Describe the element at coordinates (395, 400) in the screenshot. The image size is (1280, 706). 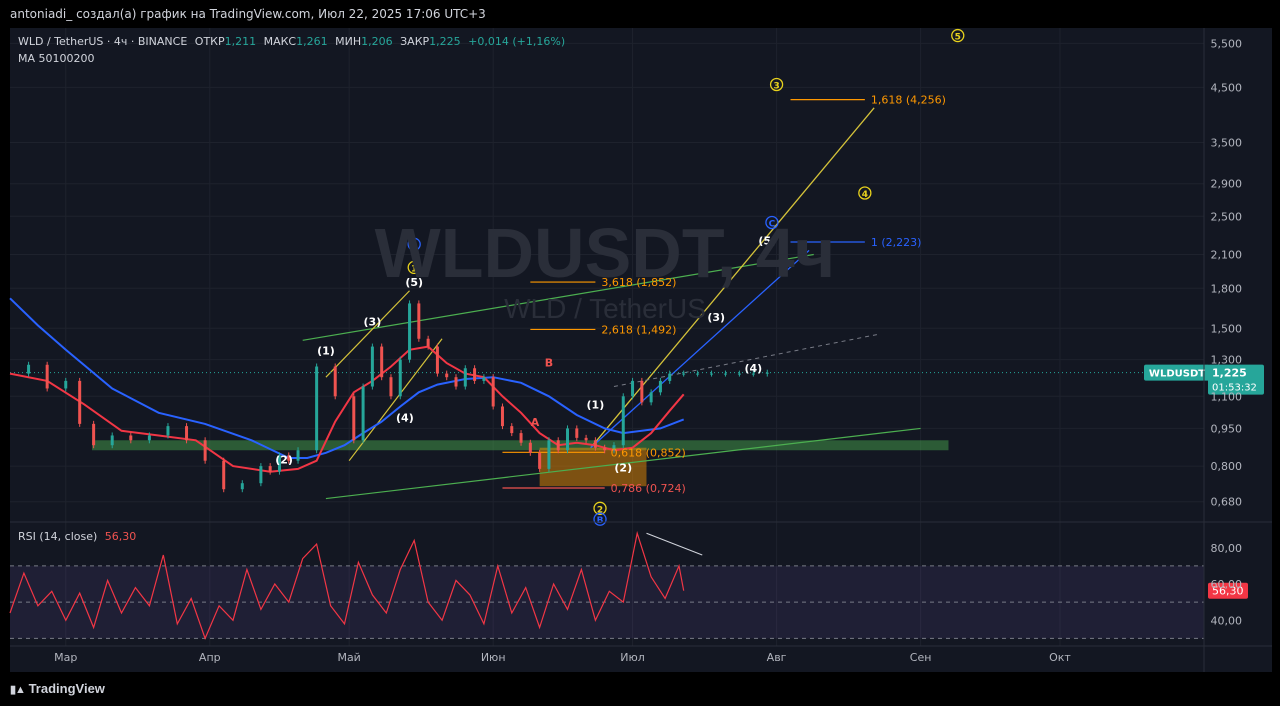
I see `wedge-lower` at that location.